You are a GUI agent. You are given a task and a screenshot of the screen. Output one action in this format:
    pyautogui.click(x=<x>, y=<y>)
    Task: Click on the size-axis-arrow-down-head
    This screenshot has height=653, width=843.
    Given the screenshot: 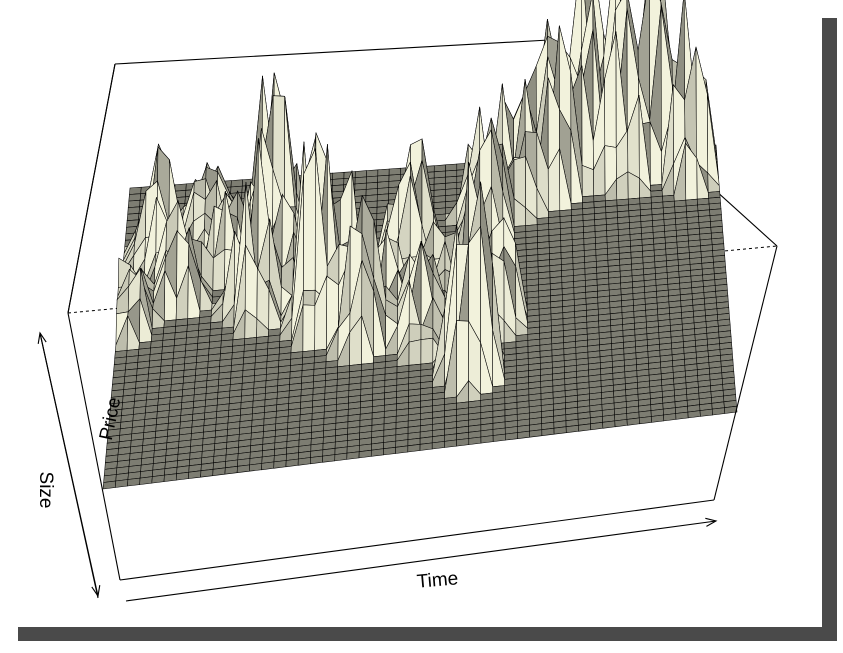 What is the action you would take?
    pyautogui.click(x=96, y=591)
    